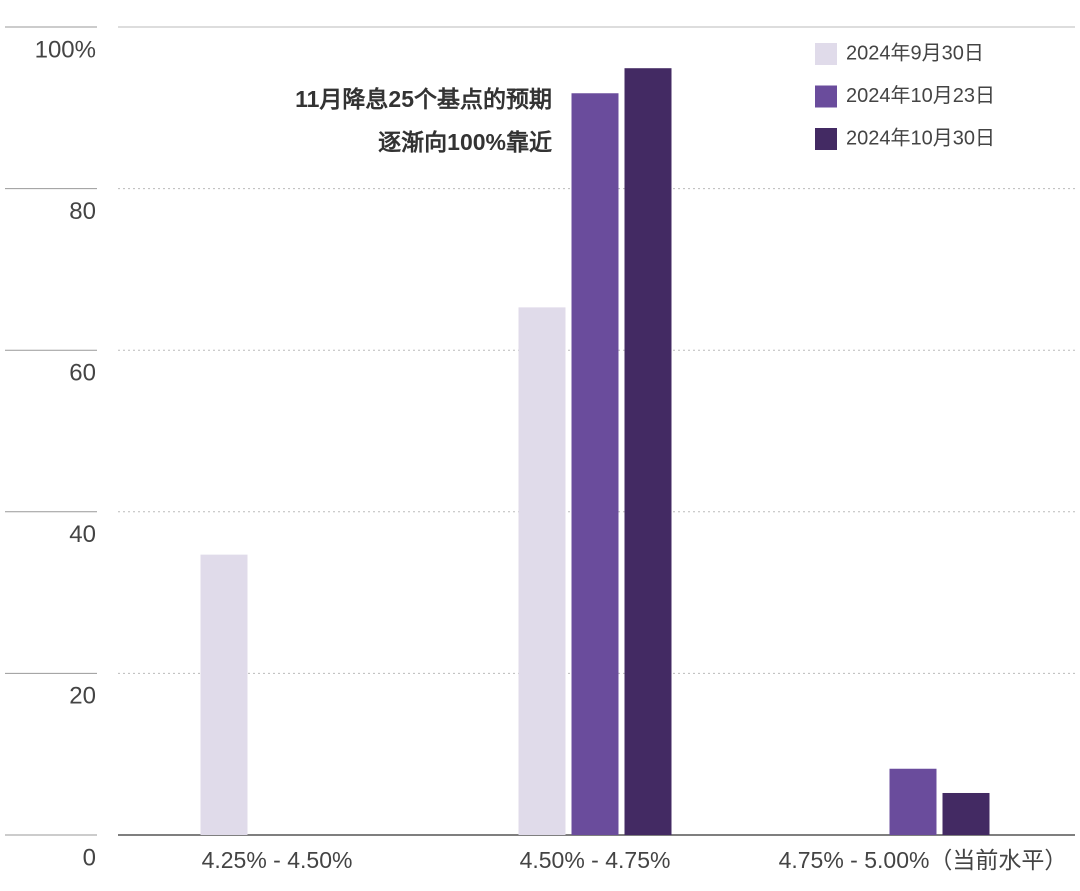  Describe the element at coordinates (465, 142) in the screenshot. I see `annotation: 逐渐向100%靠近` at that location.